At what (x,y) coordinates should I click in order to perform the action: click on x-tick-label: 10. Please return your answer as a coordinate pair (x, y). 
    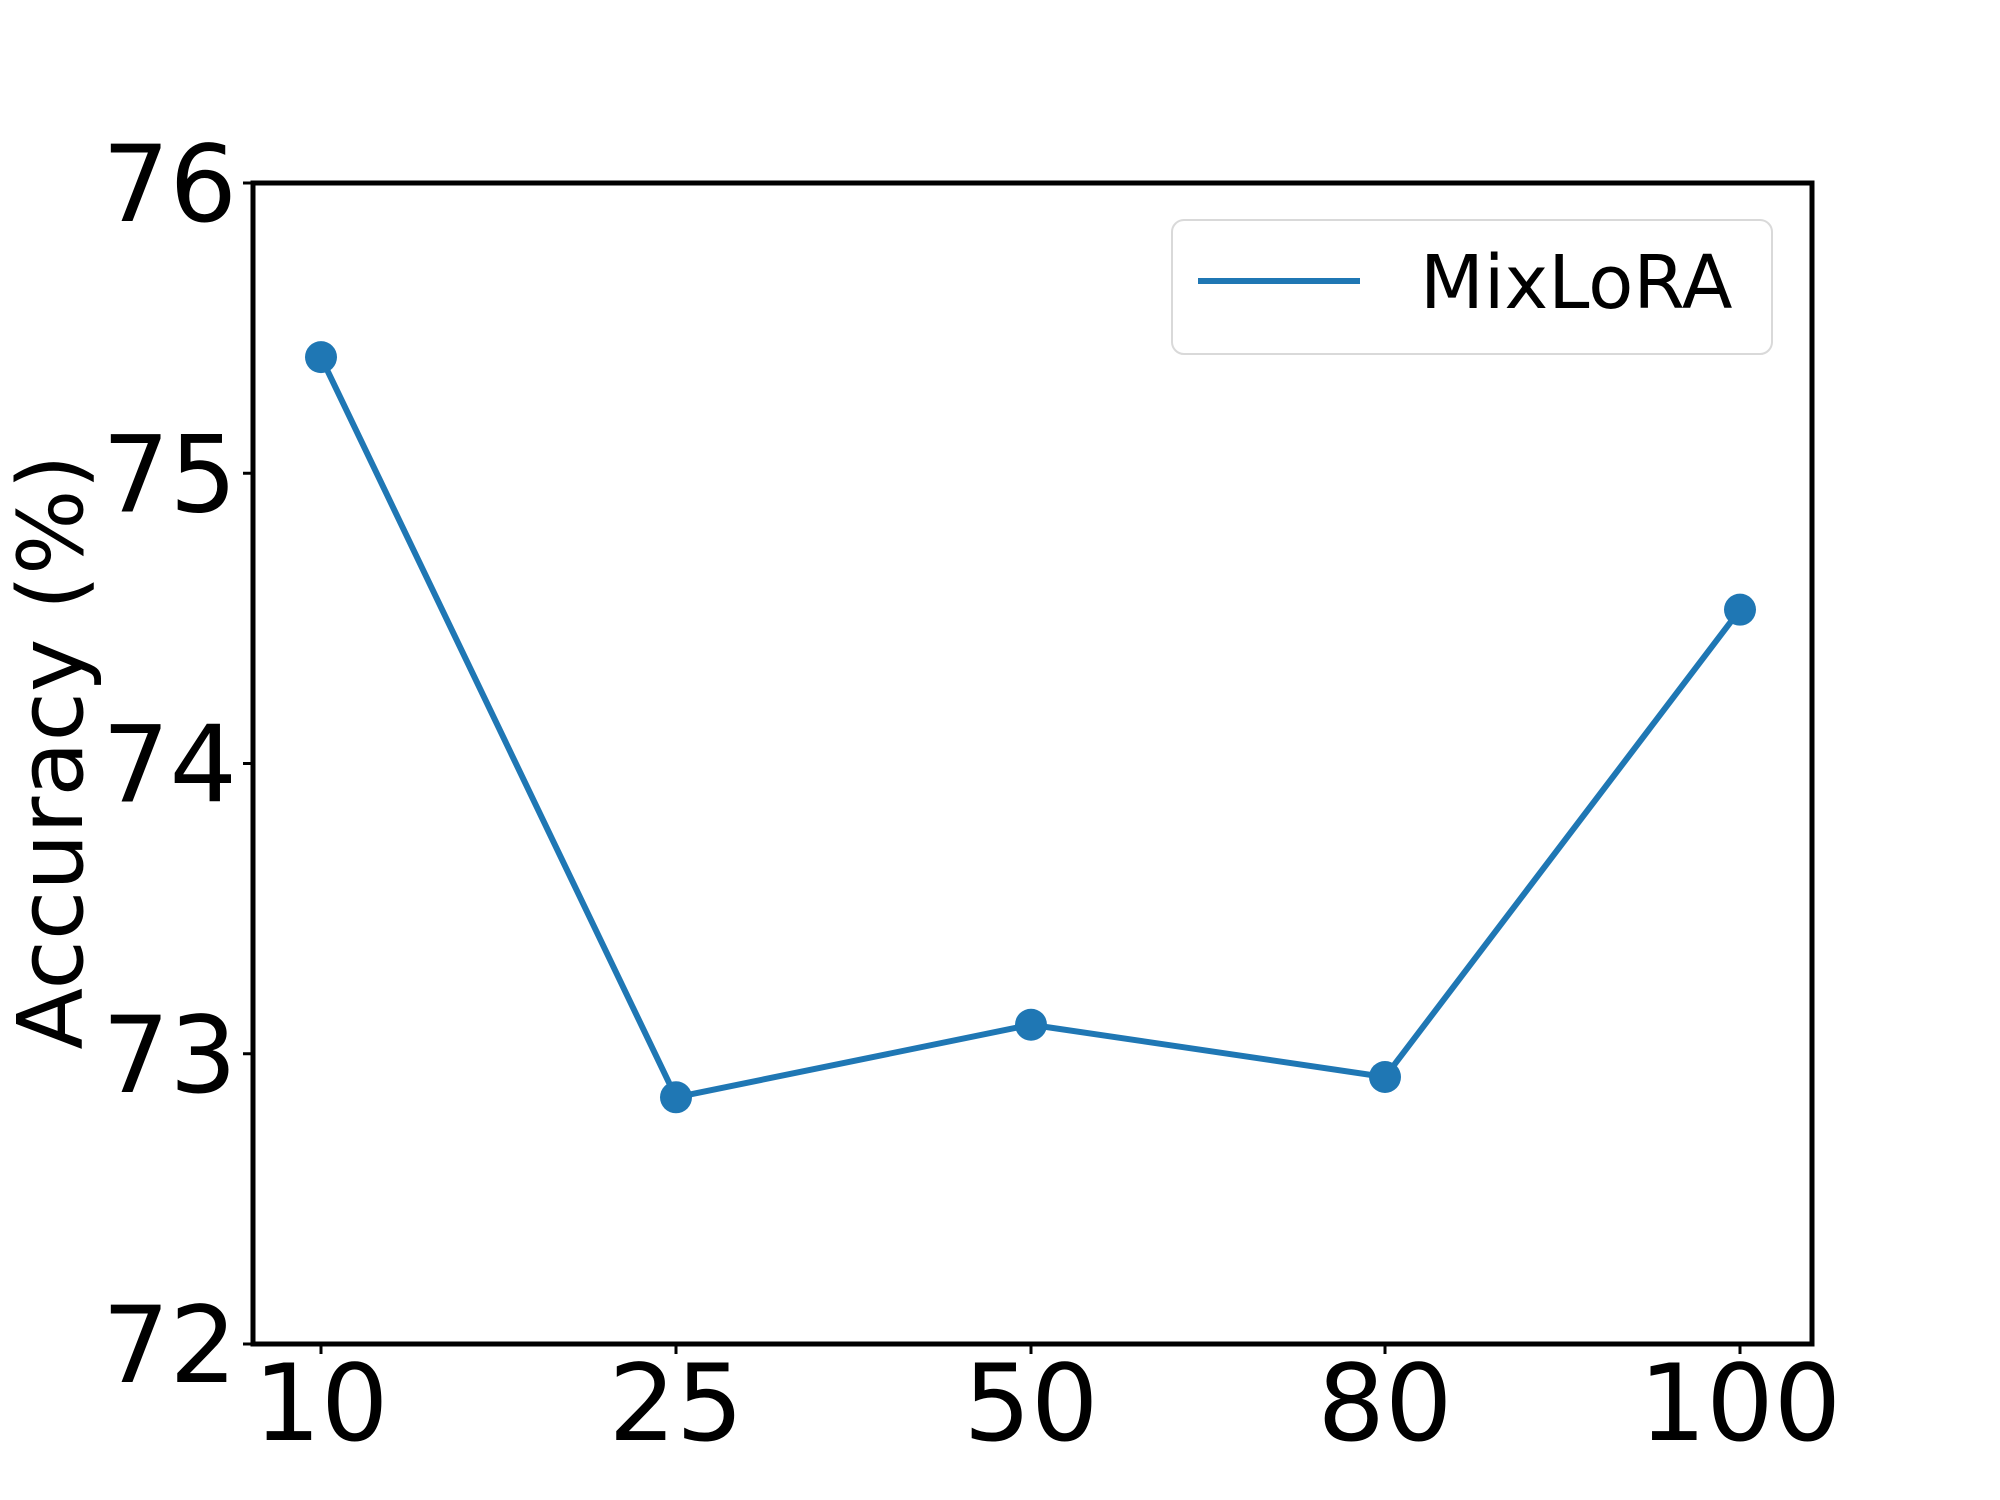
    Looking at the image, I should click on (321, 1403).